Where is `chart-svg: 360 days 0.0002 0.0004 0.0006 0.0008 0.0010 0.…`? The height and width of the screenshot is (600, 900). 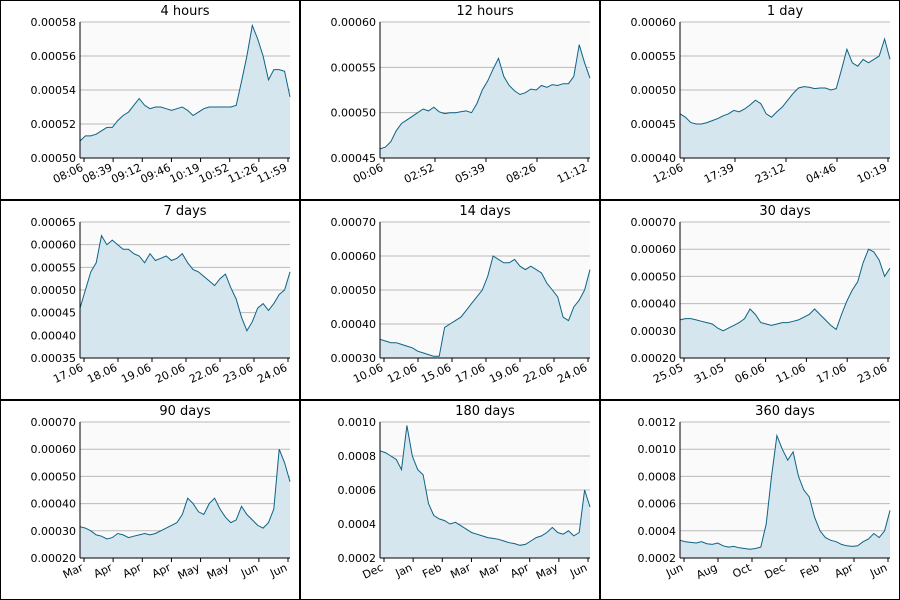
chart-svg: 360 days 0.0002 0.0004 0.0006 0.0008 0.0010 0.… is located at coordinates (750, 500).